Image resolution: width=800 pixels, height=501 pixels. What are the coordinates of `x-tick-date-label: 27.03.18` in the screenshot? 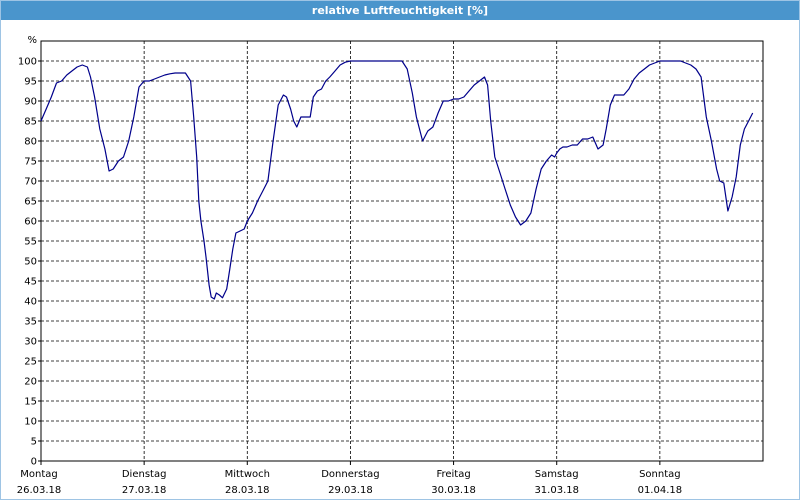 It's located at (144, 490).